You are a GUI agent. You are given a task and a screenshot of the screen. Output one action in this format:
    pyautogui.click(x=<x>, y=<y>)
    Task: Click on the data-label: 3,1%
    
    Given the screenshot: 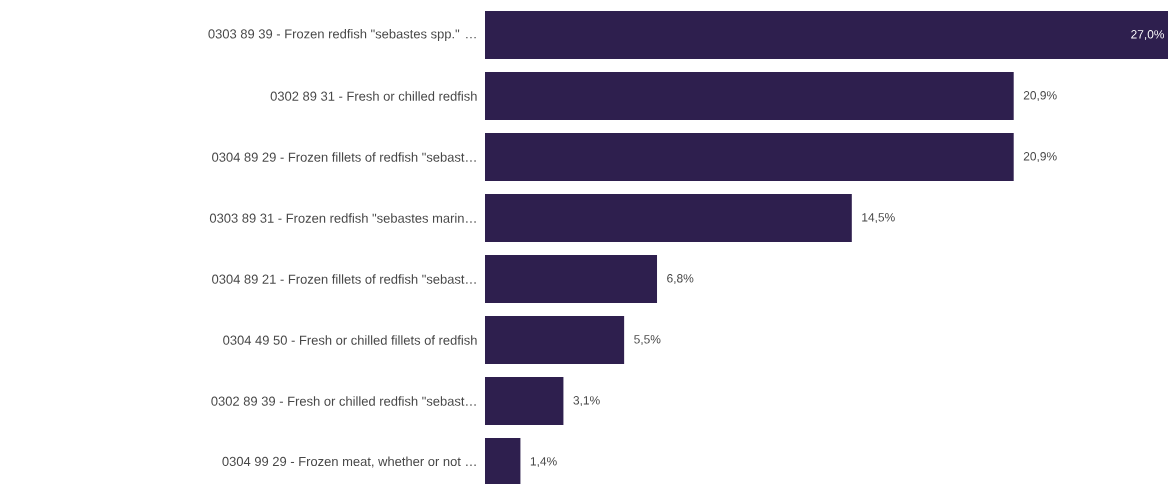 What is the action you would take?
    pyautogui.click(x=586, y=401)
    